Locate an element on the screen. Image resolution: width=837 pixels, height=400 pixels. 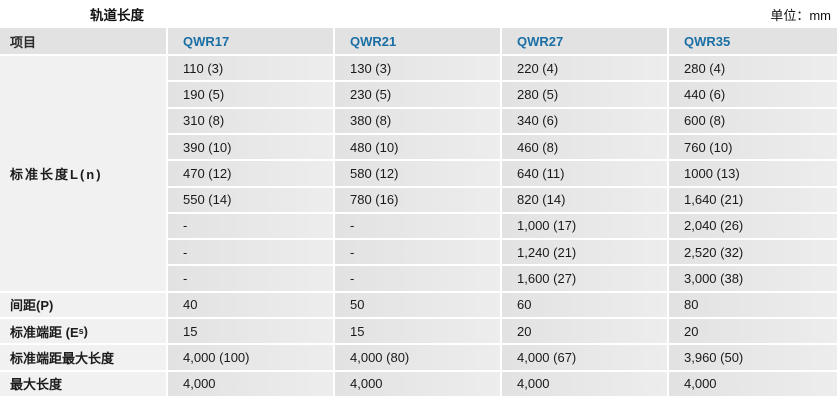
value-cell: 390 (10) is located at coordinates (250, 147).